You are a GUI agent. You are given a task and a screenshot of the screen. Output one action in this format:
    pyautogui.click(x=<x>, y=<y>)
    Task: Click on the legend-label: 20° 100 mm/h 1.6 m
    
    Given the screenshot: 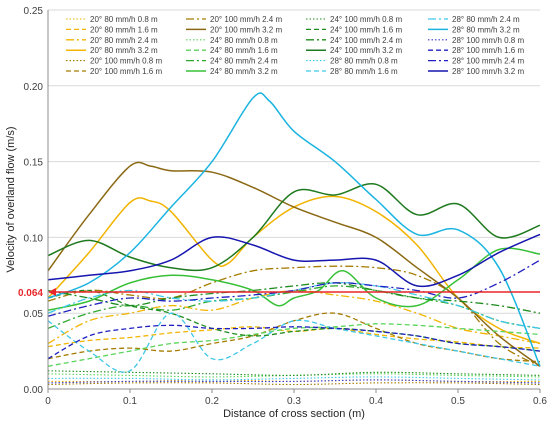 What is the action you would take?
    pyautogui.click(x=126, y=71)
    